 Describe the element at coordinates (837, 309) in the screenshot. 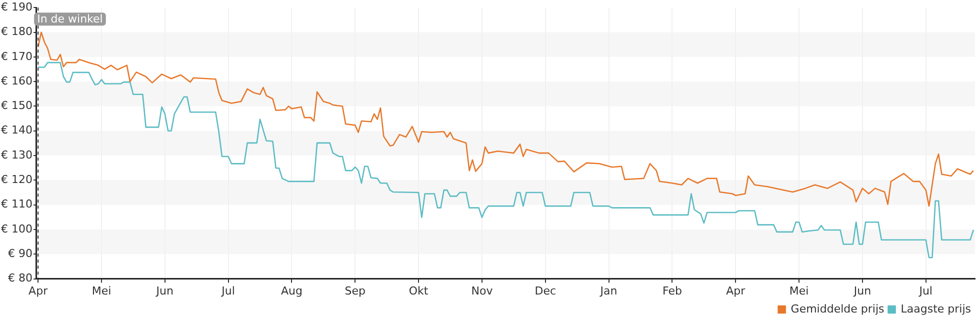

I see `legend-label: Gemiddelde prijs` at that location.